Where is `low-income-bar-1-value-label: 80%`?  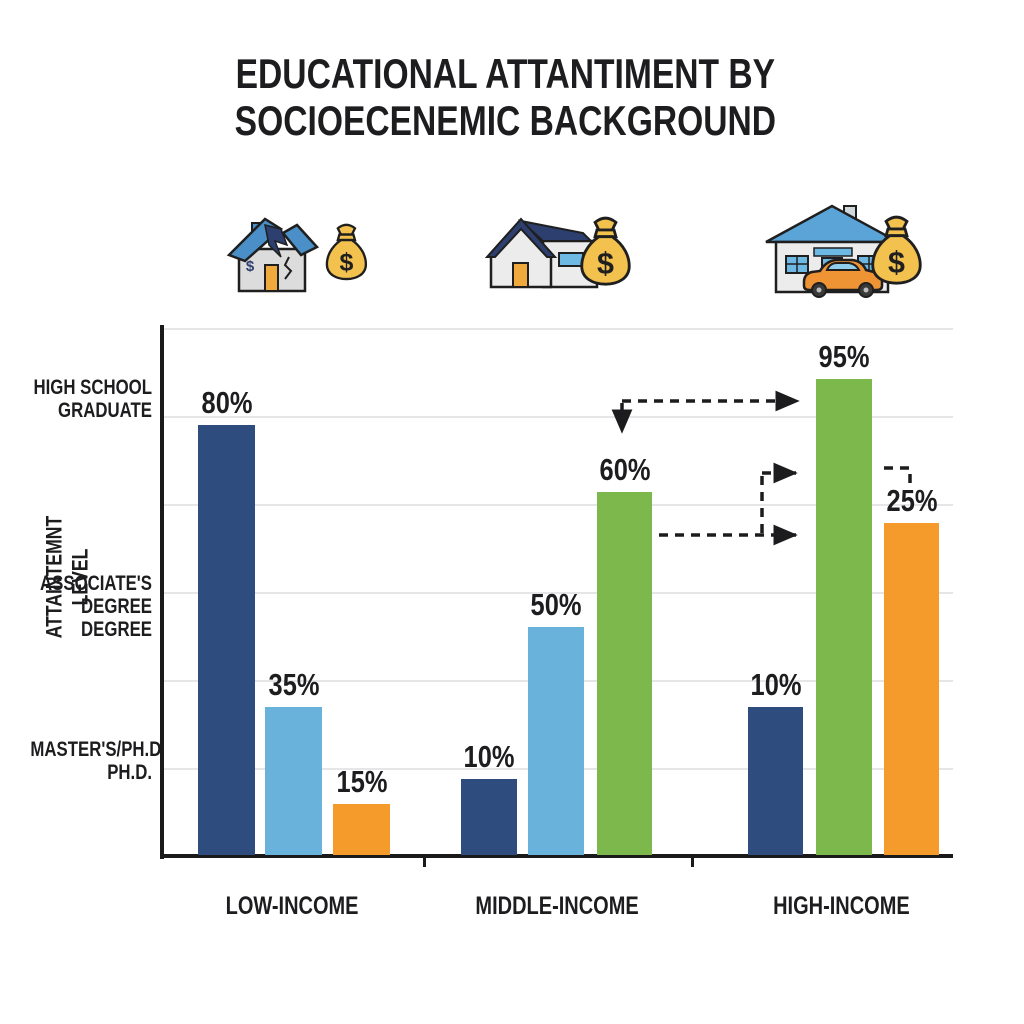 low-income-bar-1-value-label: 80% is located at coordinates (226, 402).